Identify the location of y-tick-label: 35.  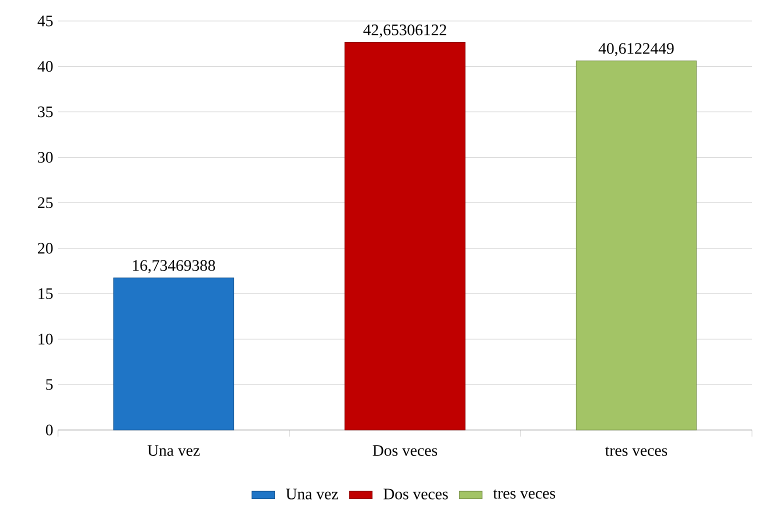
(45, 112).